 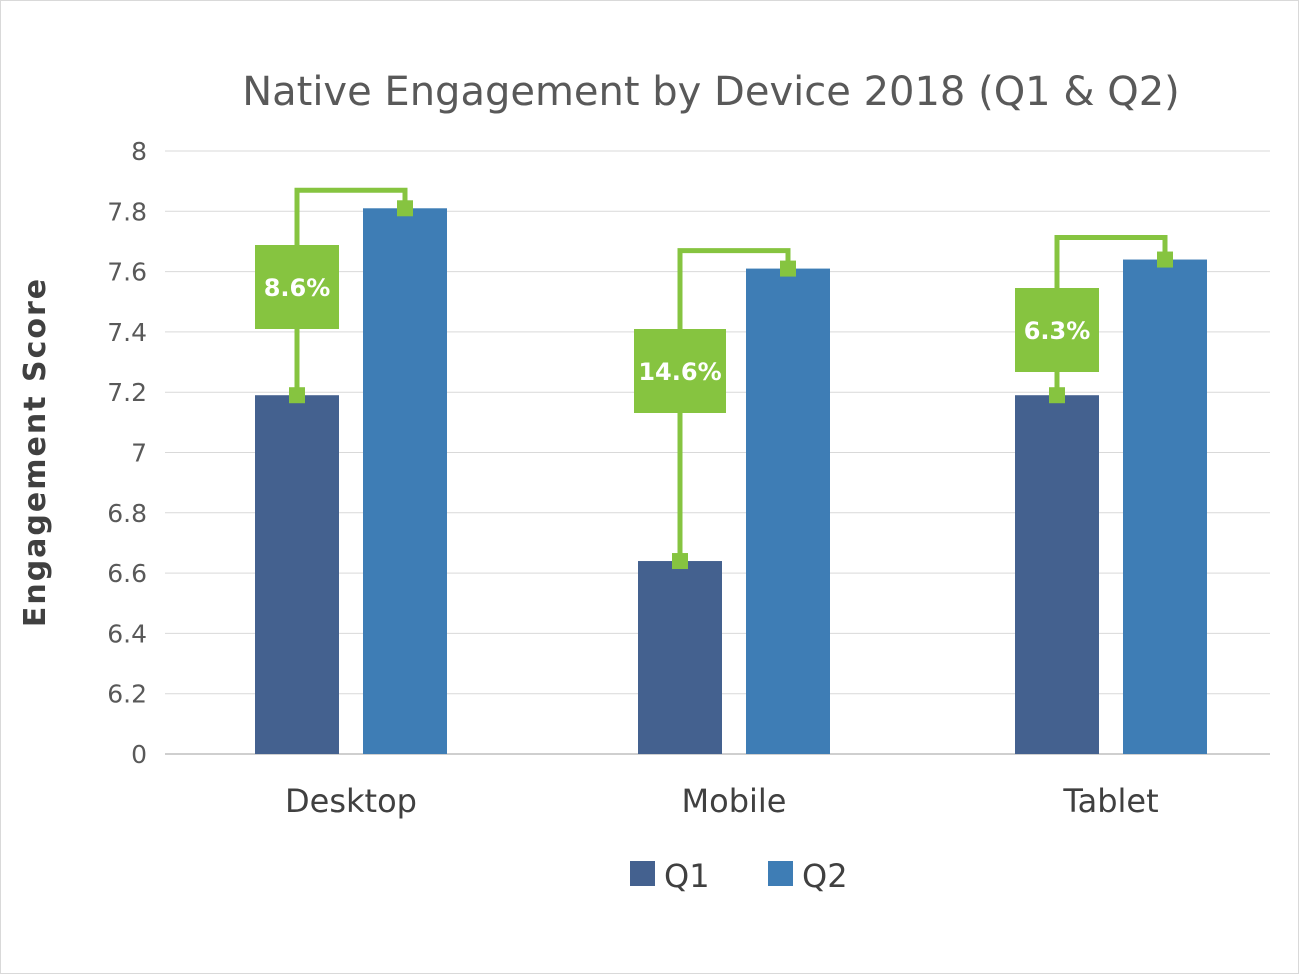 I want to click on legend: Q1 Q2, so click(x=739, y=876).